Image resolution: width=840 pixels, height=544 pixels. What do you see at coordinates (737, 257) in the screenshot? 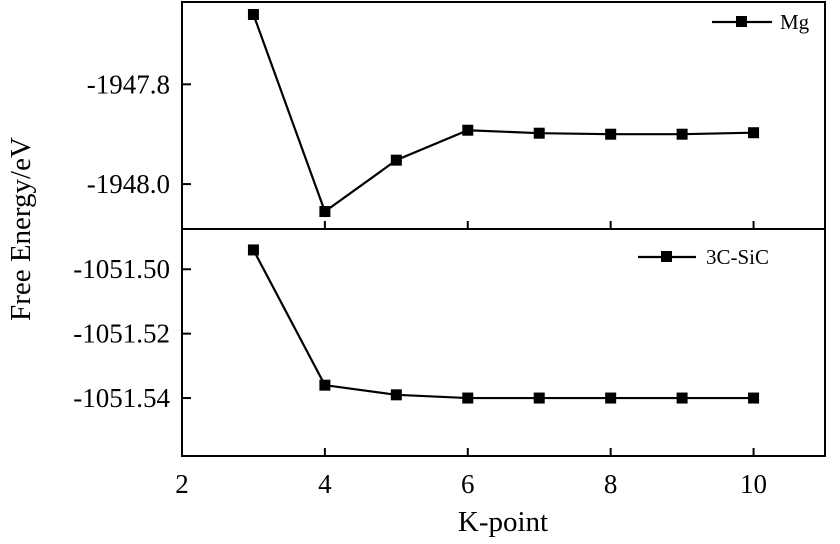
I see `sic-legend-label: 3C-SiC` at bounding box center [737, 257].